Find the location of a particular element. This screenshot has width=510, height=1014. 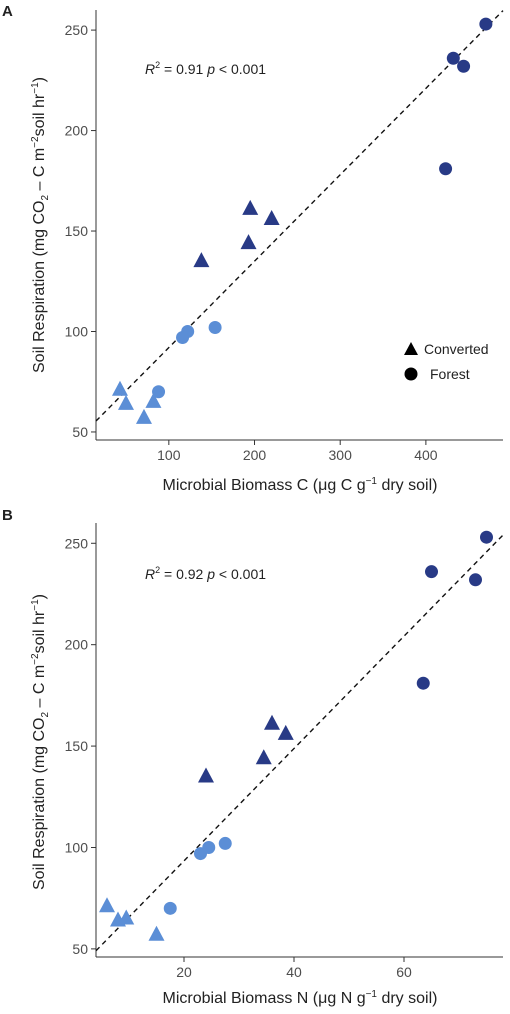

fit-annotation-a: R2 = 0.91 p < 0.001 is located at coordinates (205, 68).